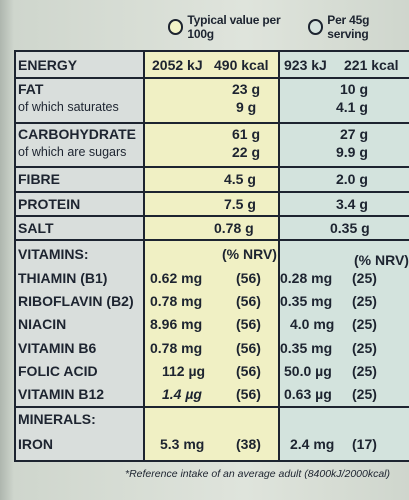 The width and height of the screenshot is (409, 500). Describe the element at coordinates (352, 152) in the screenshot. I see `sugars-serving: 9.9 g` at that location.